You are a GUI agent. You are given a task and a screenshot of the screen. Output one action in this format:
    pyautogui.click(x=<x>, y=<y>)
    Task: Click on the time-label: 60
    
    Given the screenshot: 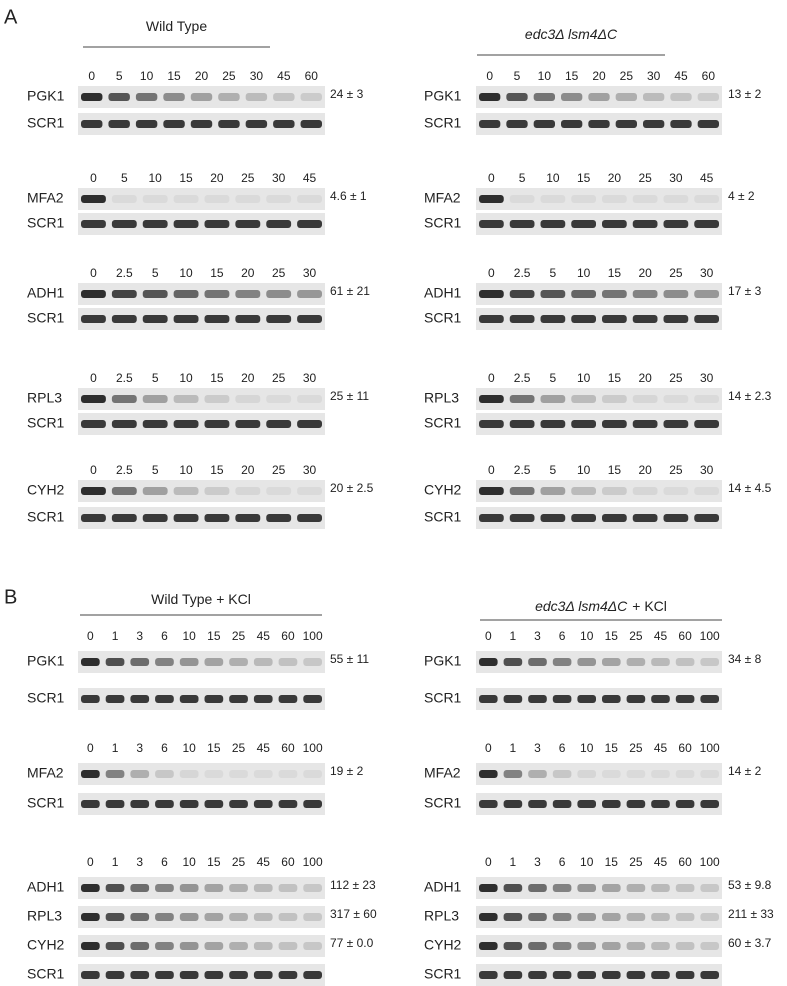 What is the action you would take?
    pyautogui.click(x=709, y=76)
    